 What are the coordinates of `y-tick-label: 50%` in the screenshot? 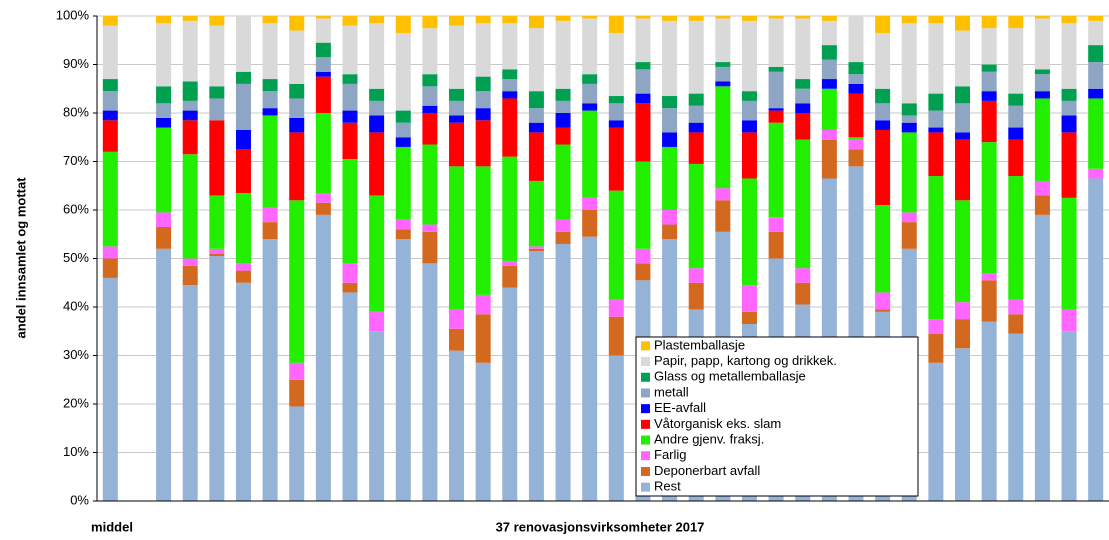 It's located at (76, 257).